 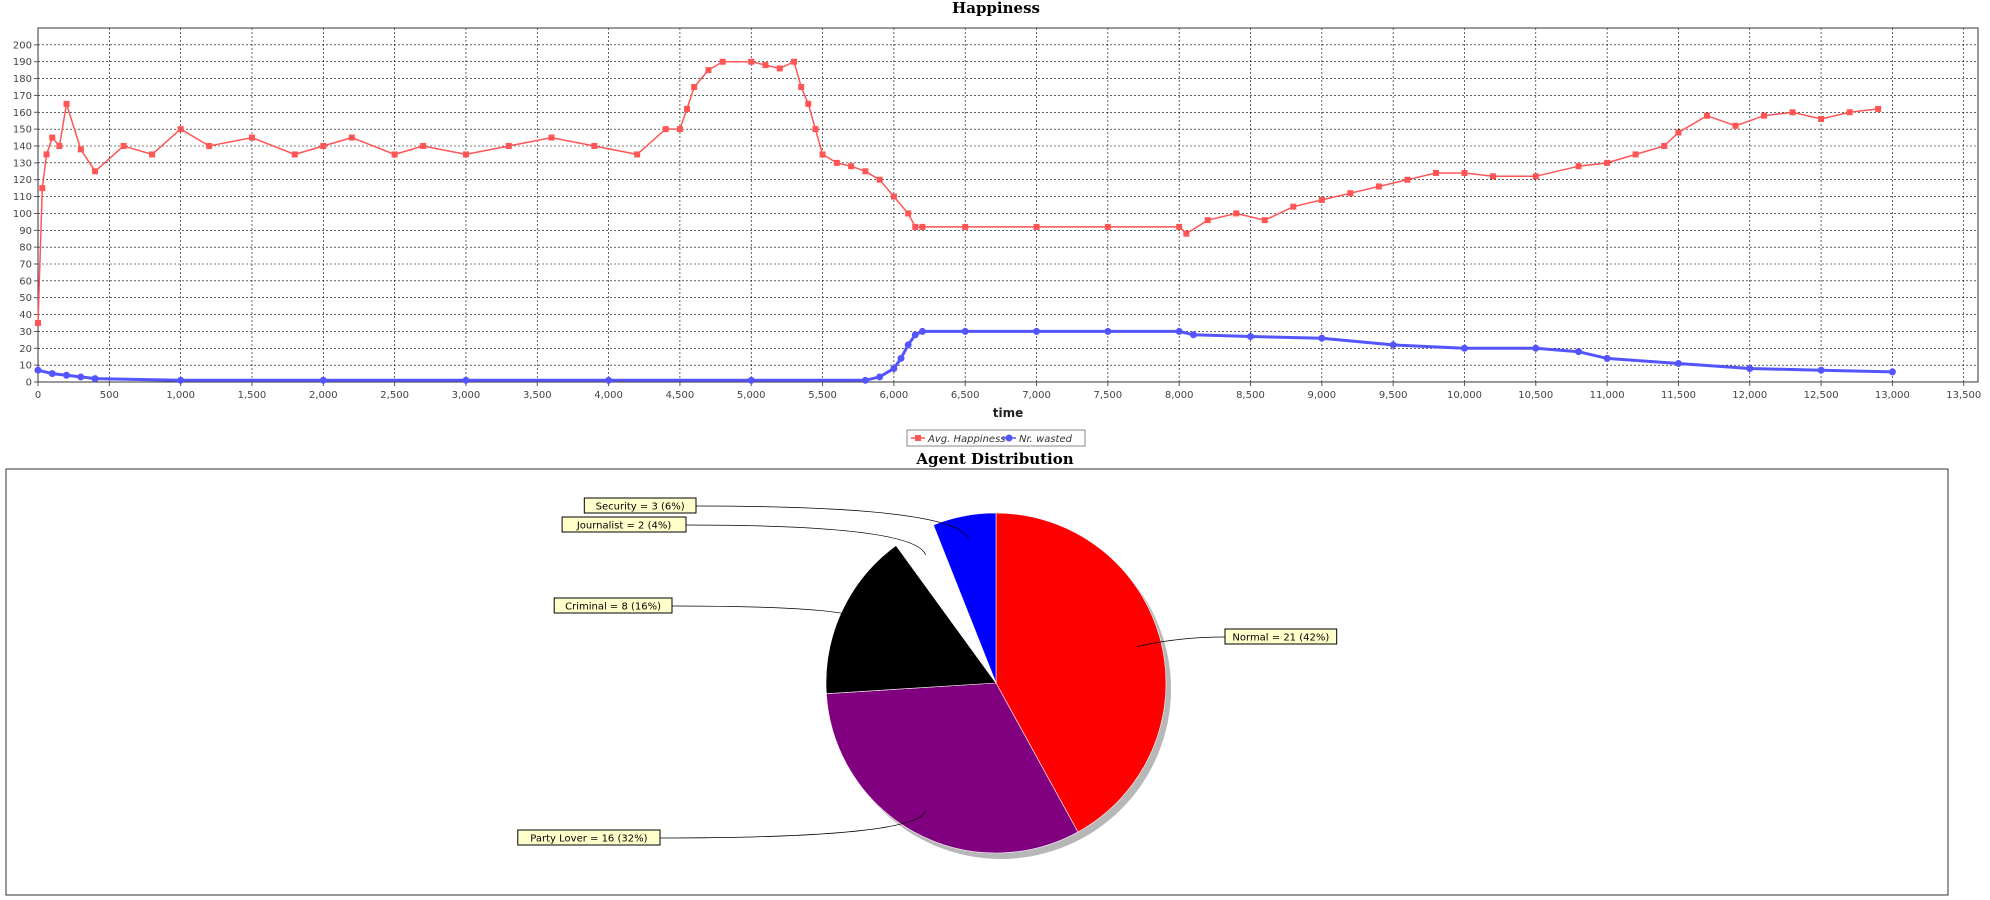 What do you see at coordinates (832, 522) in the screenshot?
I see `pie-label-leader-security` at bounding box center [832, 522].